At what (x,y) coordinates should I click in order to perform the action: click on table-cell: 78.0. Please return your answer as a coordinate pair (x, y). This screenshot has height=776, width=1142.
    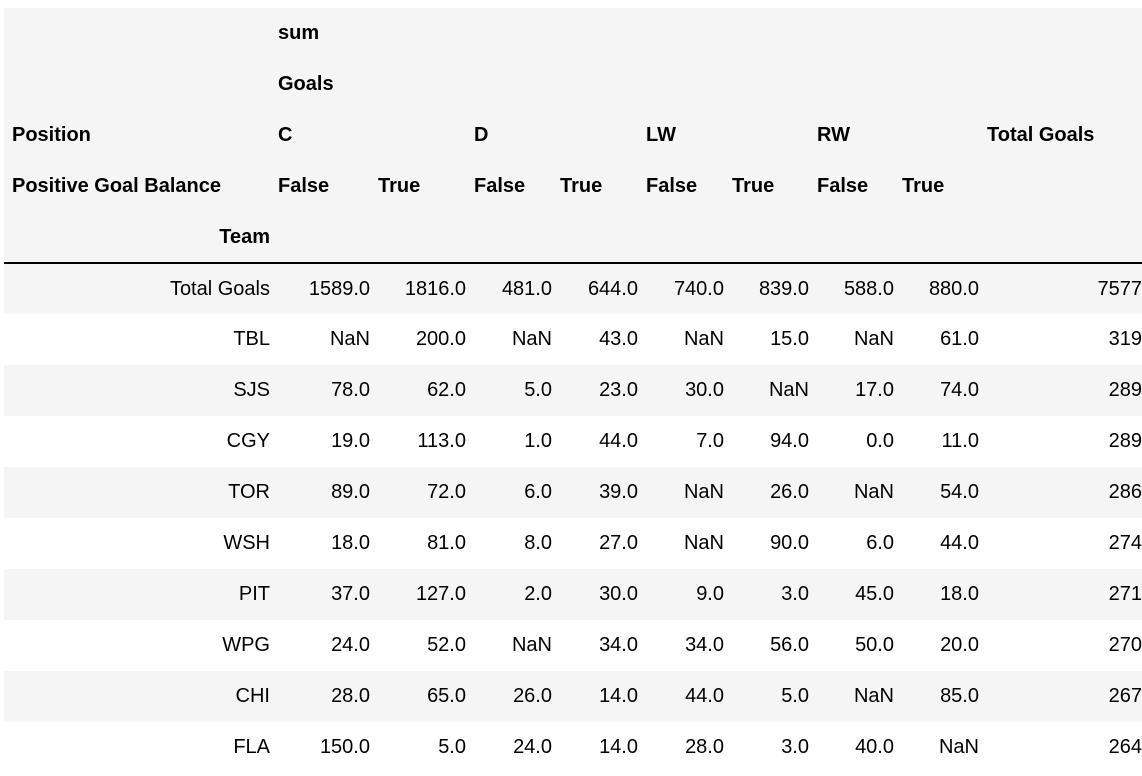
    Looking at the image, I should click on (350, 390).